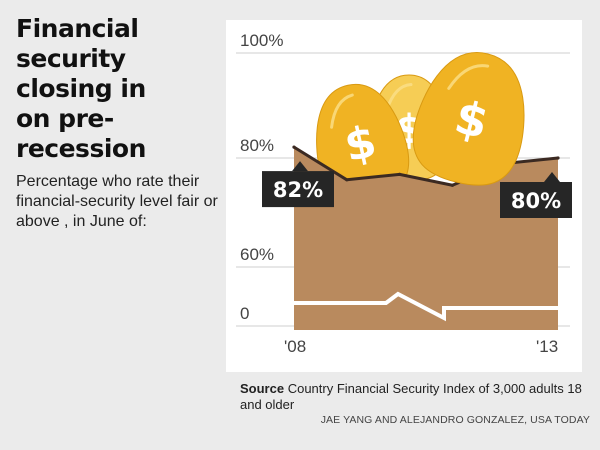  I want to click on y-axis-tick-labels: 100% 80% 60% 0, so click(261, 177).